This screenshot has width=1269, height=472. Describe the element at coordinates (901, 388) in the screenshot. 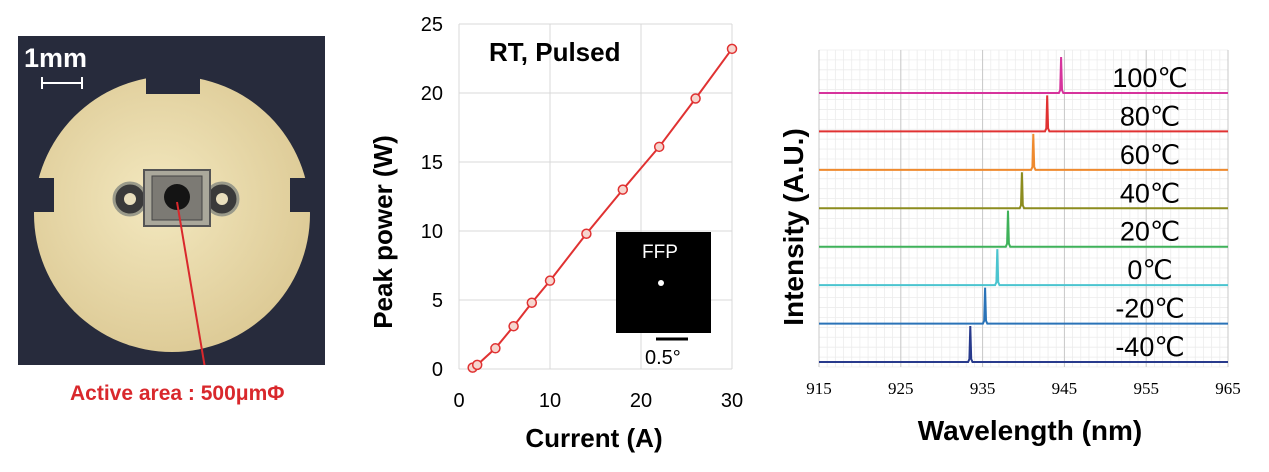

I see `chart2-xtick-label: 925` at that location.